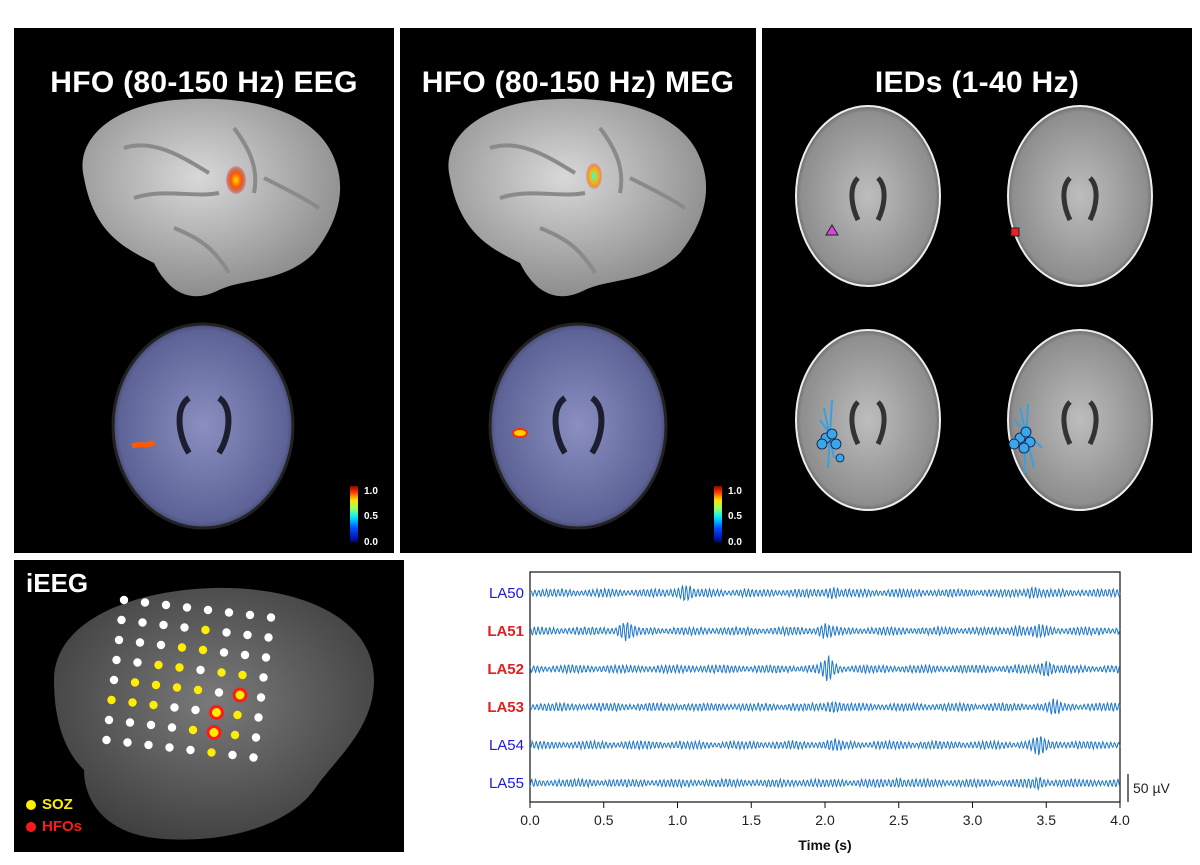 The image size is (1200, 865). What do you see at coordinates (506, 593) in the screenshot?
I see `channel-label: LA50` at bounding box center [506, 593].